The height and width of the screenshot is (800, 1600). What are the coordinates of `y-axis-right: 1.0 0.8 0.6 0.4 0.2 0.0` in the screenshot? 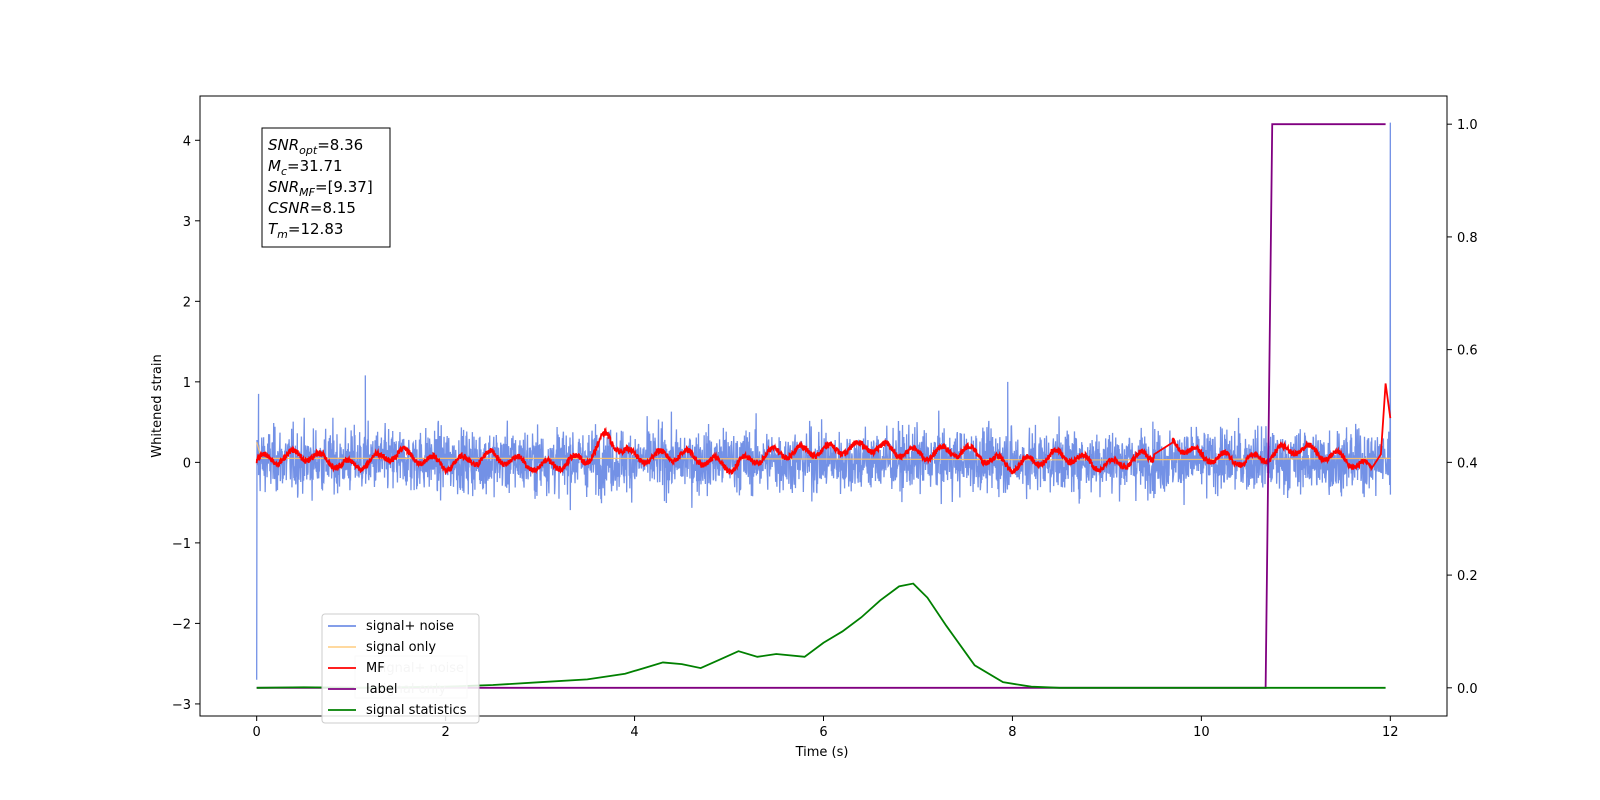 It's located at (1462, 407).